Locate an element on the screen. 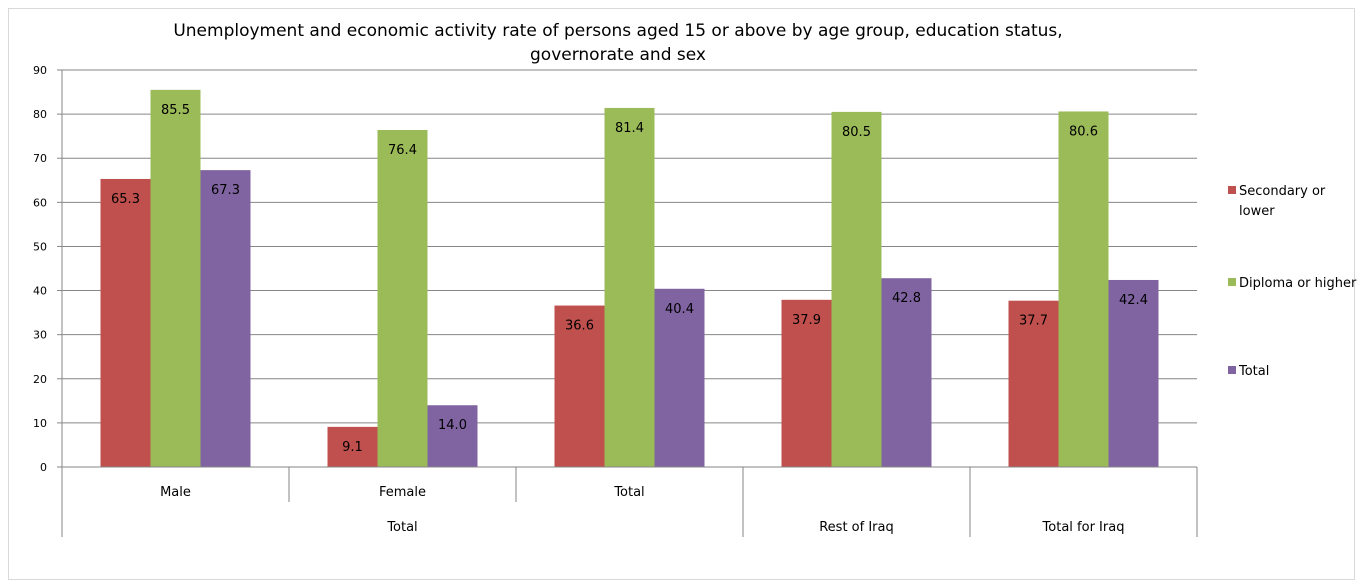  data-label: 14.0 is located at coordinates (452, 425).